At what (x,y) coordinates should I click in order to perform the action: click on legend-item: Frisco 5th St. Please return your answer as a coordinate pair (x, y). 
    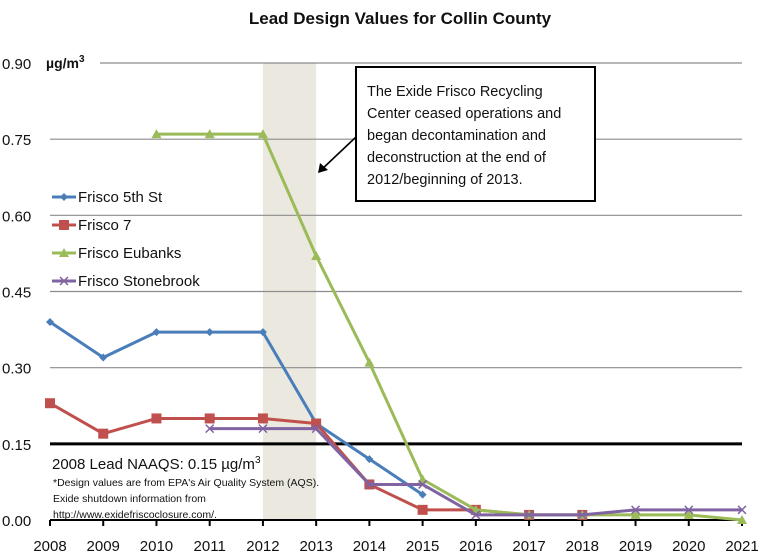
    Looking at the image, I should click on (107, 197).